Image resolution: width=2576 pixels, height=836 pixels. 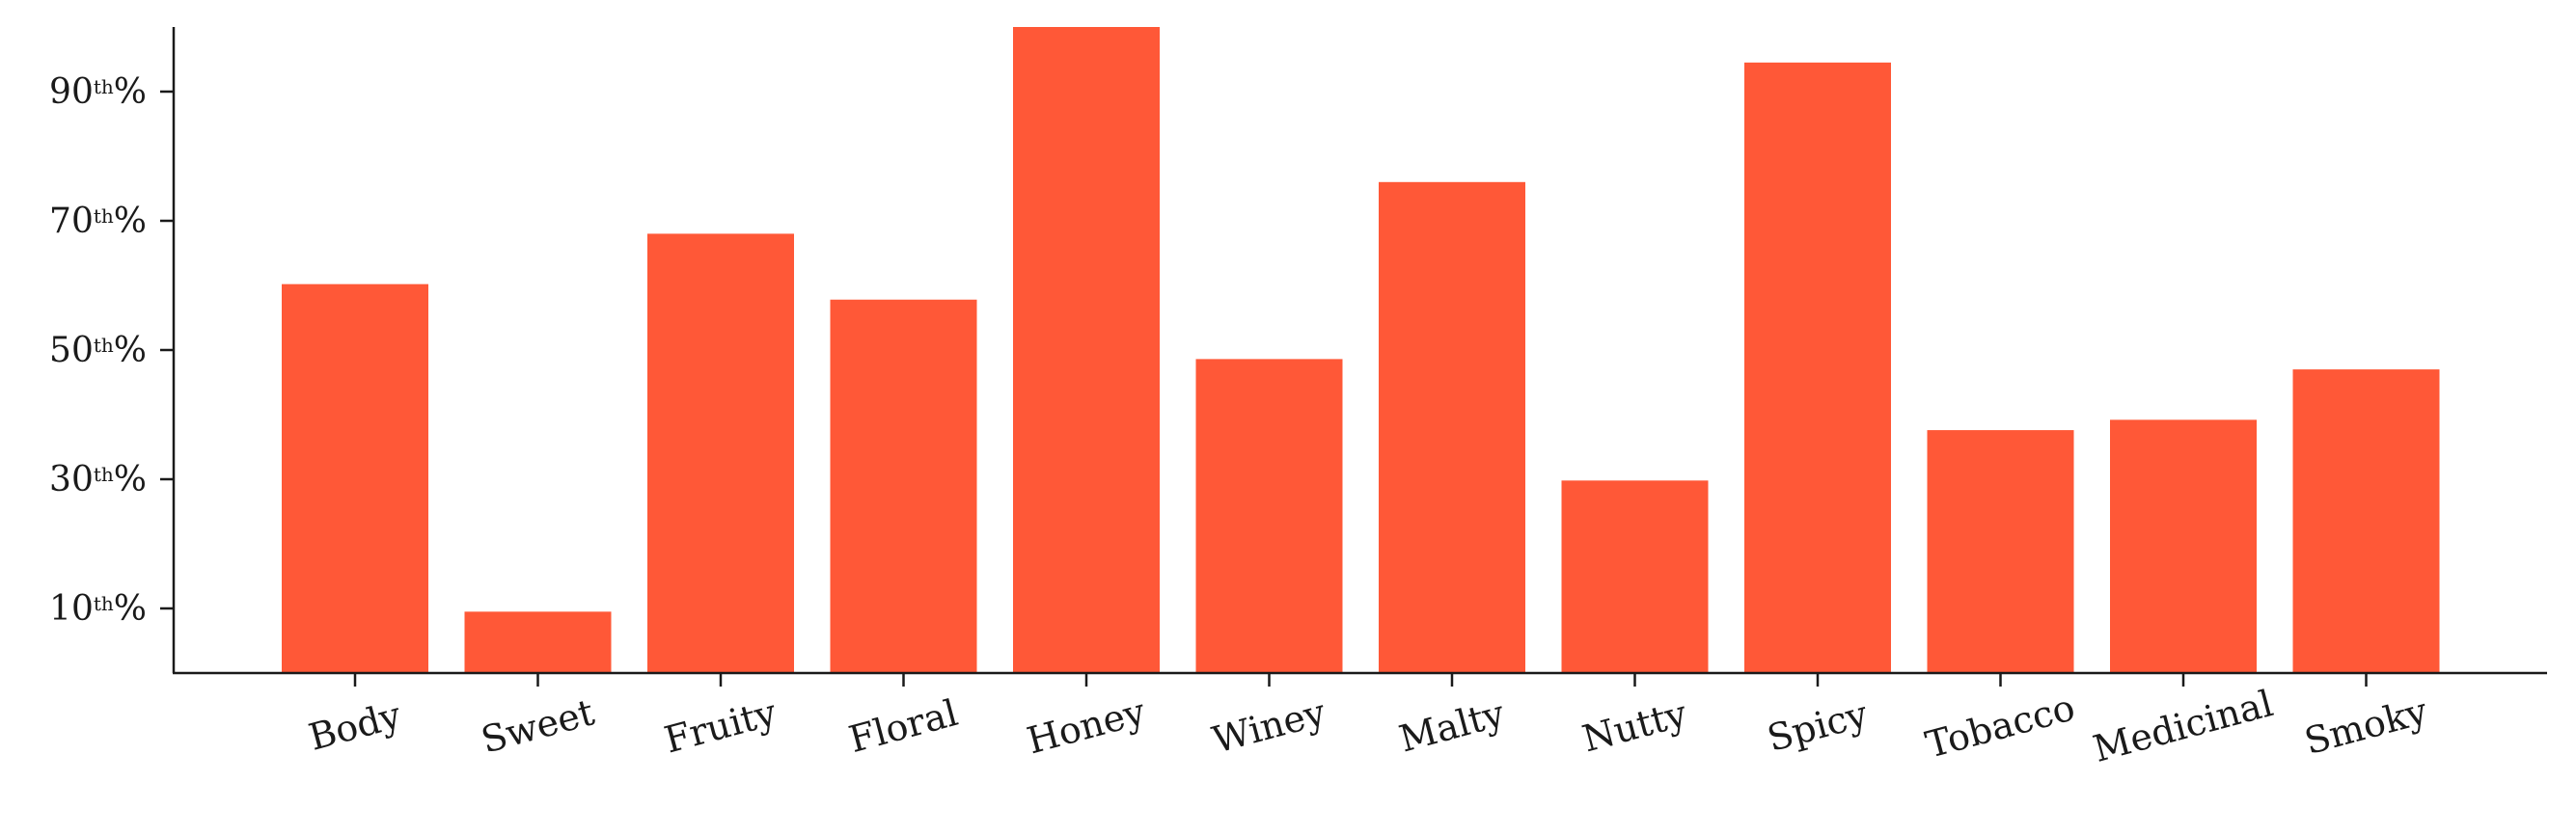 I want to click on x-tick-label-spicy: Spicy, so click(x=1818, y=726).